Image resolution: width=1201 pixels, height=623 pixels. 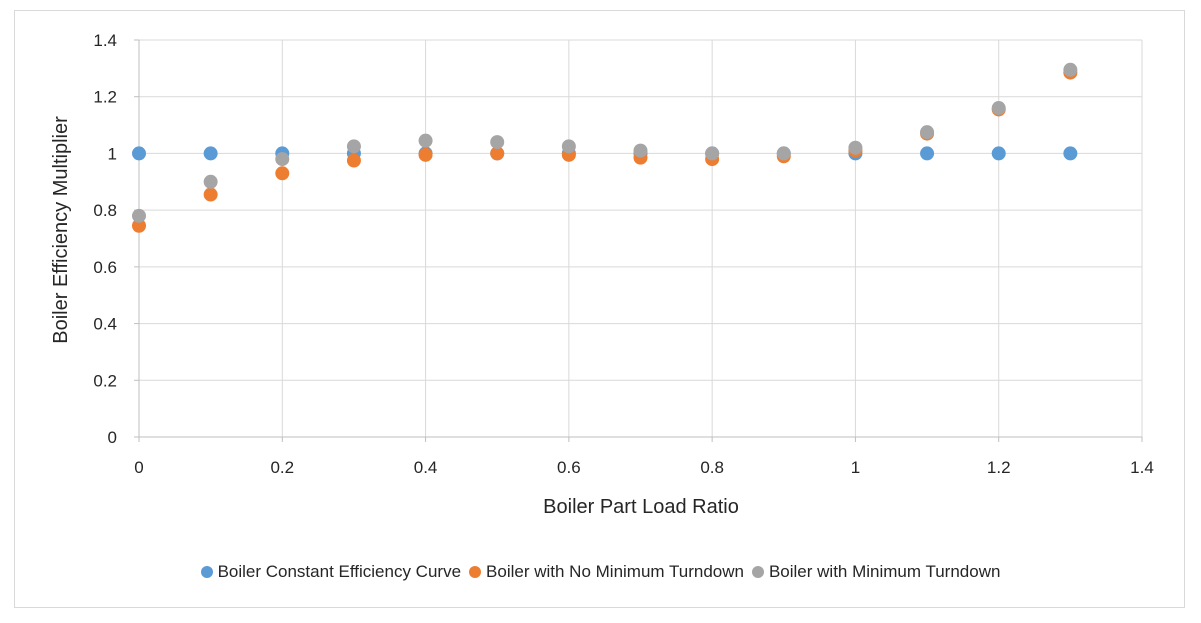 What do you see at coordinates (105, 380) in the screenshot?
I see `y-tick-label: 0.2` at bounding box center [105, 380].